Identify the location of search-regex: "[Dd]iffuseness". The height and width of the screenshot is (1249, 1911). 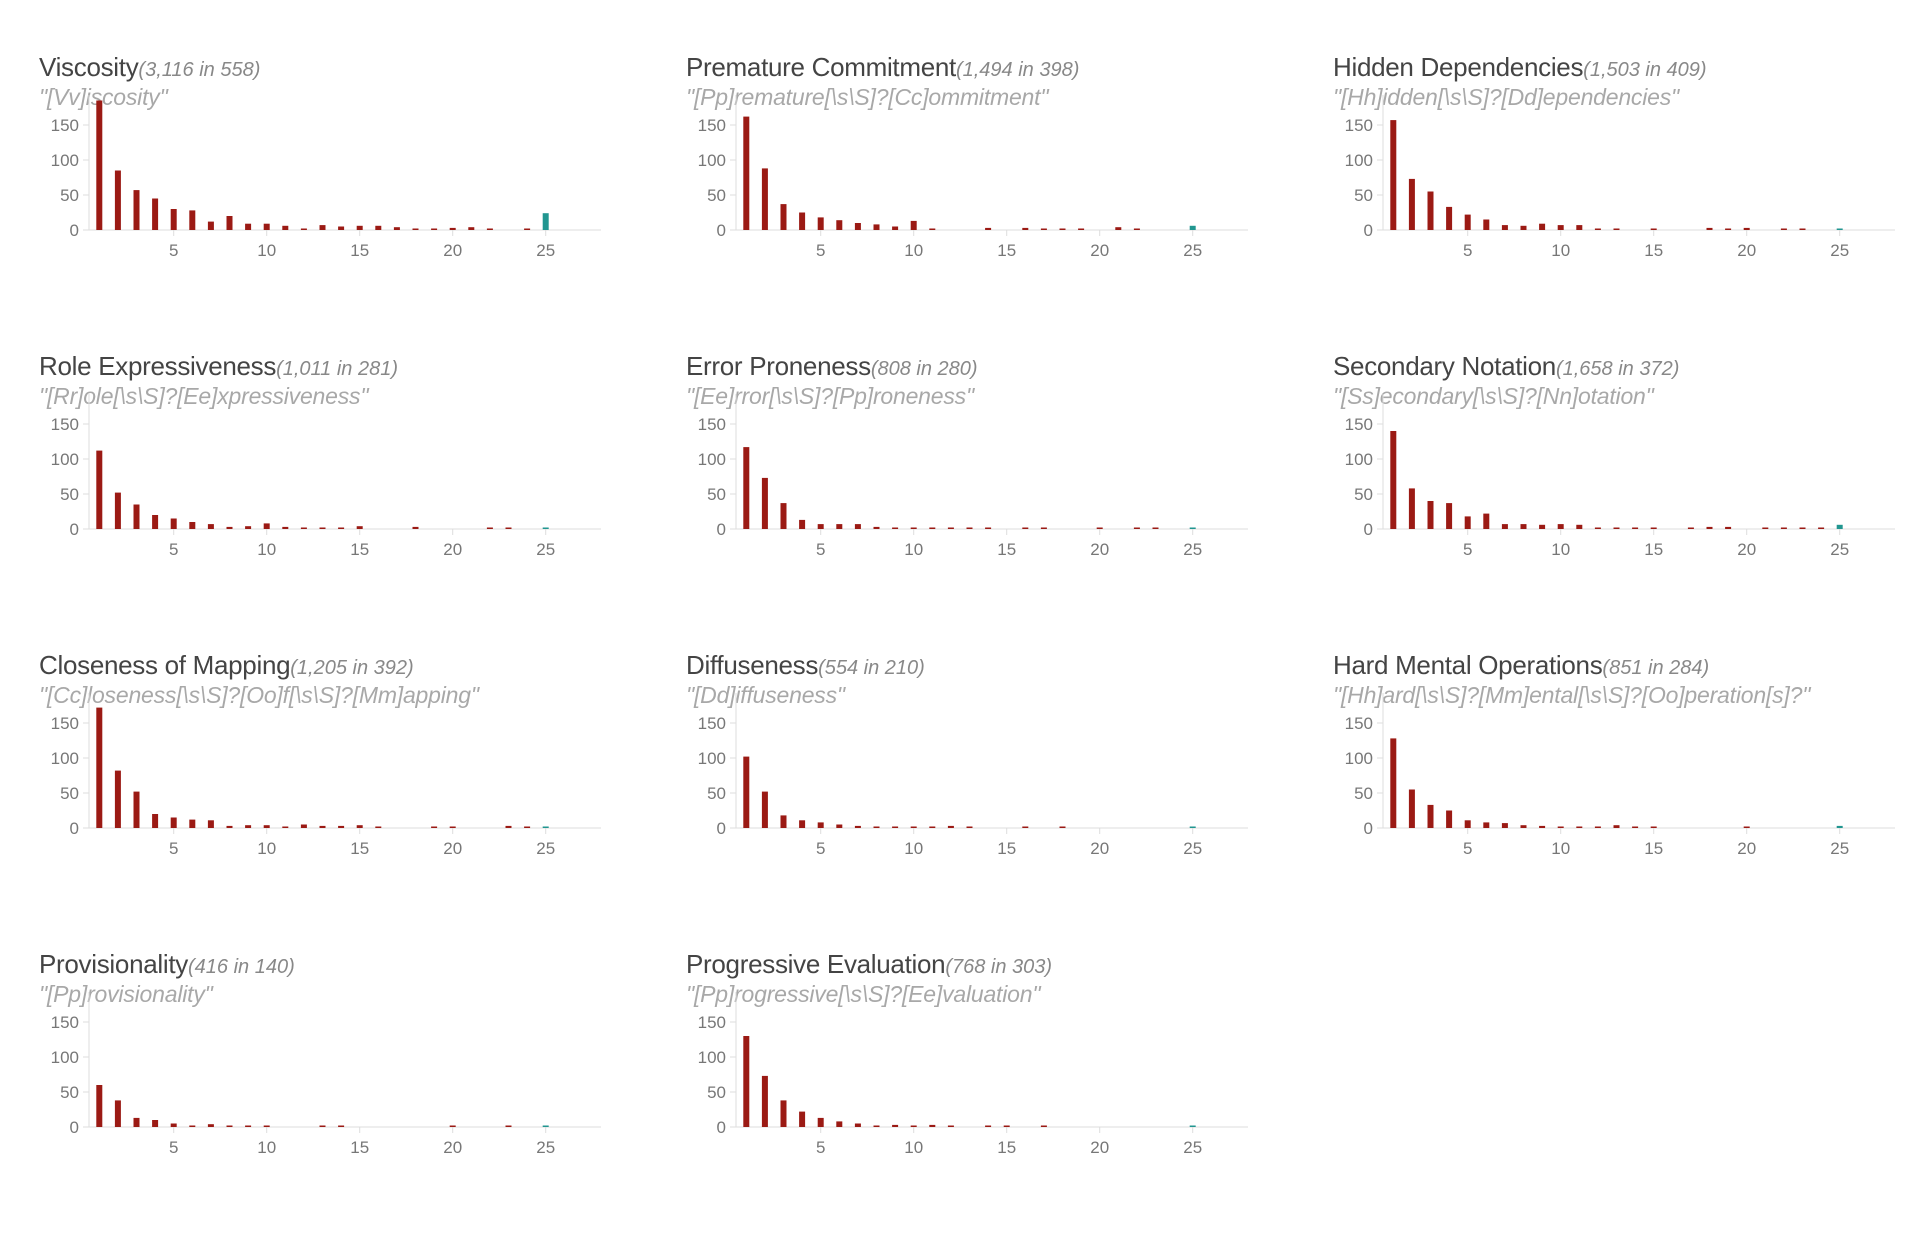
(765, 695).